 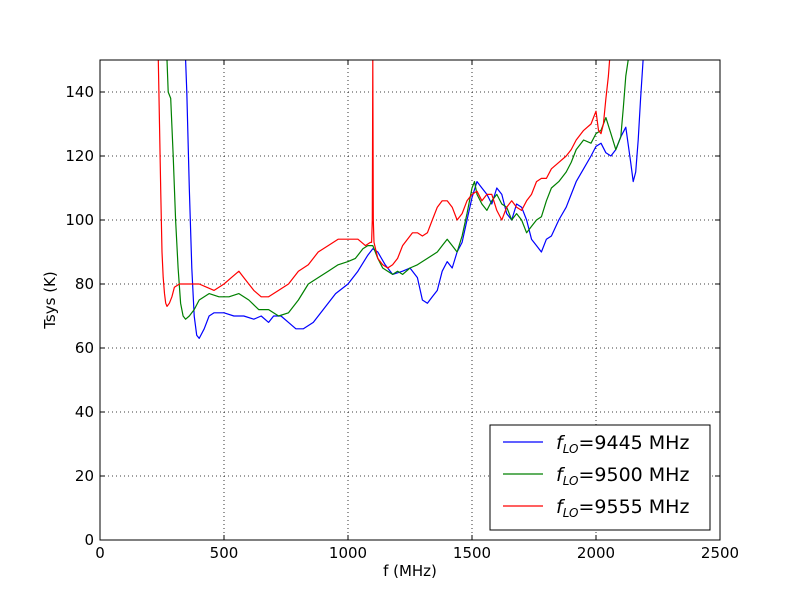 I want to click on x-tick-label: 2500, so click(x=720, y=553).